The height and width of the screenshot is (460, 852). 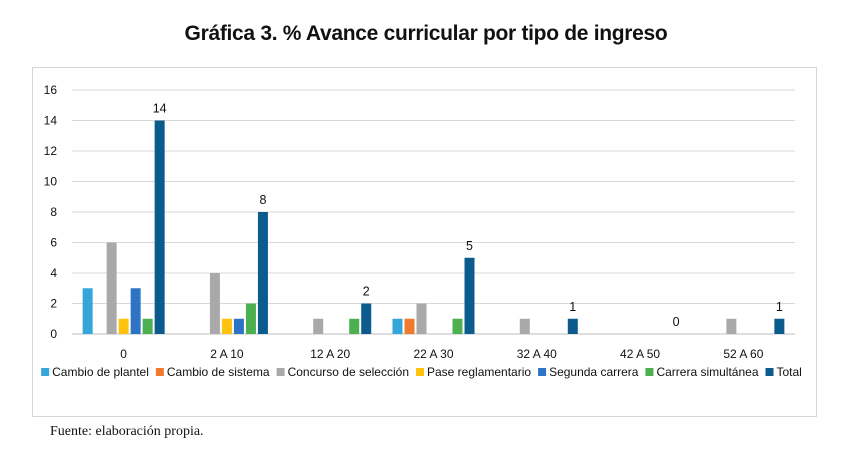 I want to click on x-tick-label: 22 A 30, so click(x=433, y=354).